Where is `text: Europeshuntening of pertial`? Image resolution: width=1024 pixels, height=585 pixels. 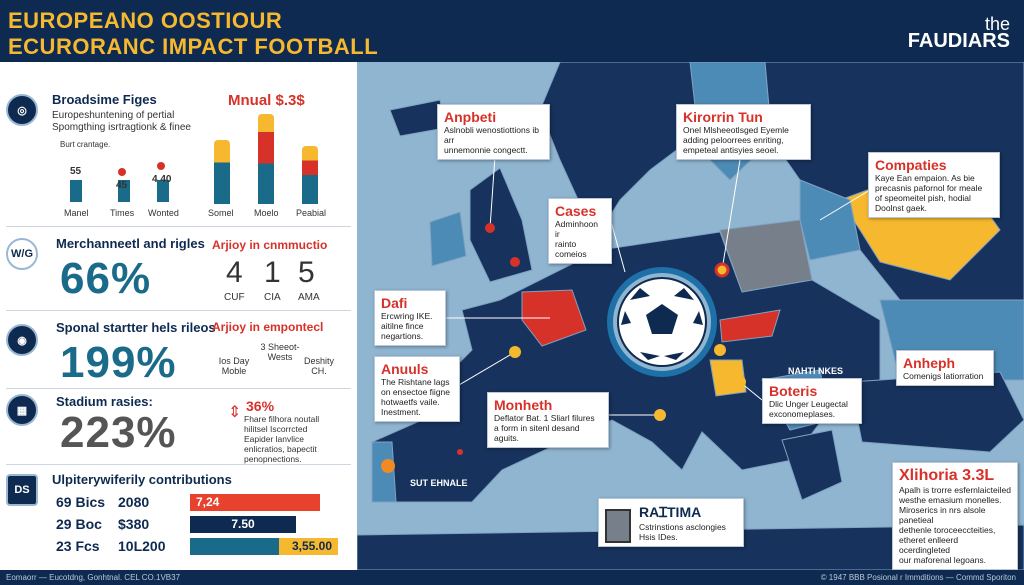 text: Europeshuntening of pertial is located at coordinates (113, 115).